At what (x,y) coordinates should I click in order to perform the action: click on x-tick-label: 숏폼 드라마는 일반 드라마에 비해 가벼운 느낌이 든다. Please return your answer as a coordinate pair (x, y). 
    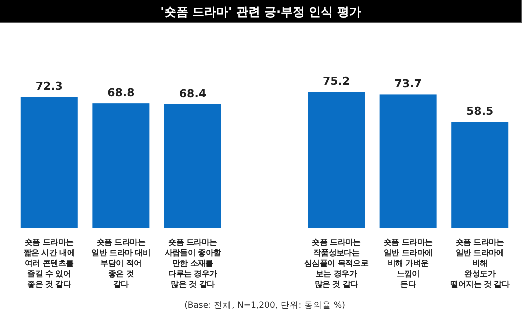
    Looking at the image, I should click on (408, 263).